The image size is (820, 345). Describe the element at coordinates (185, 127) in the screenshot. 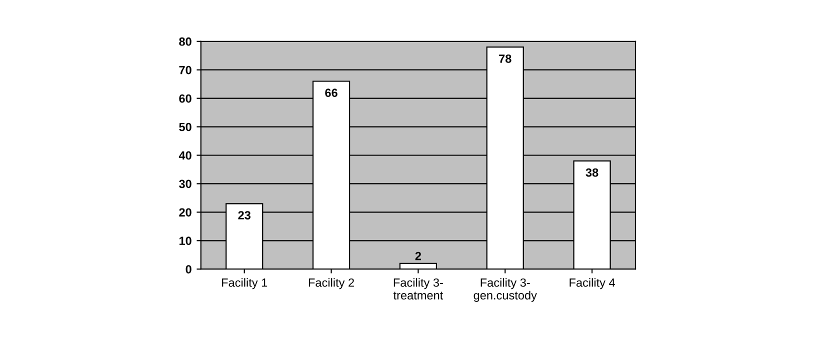

I see `y-tick-label: 50` at that location.